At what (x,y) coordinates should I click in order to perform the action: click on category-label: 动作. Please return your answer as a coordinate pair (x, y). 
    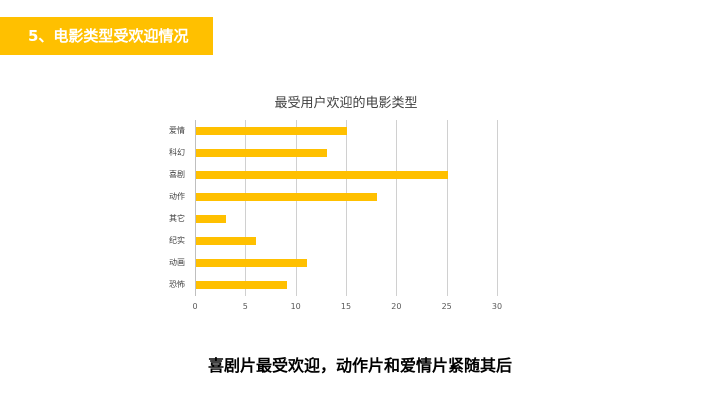
    Looking at the image, I should click on (177, 196).